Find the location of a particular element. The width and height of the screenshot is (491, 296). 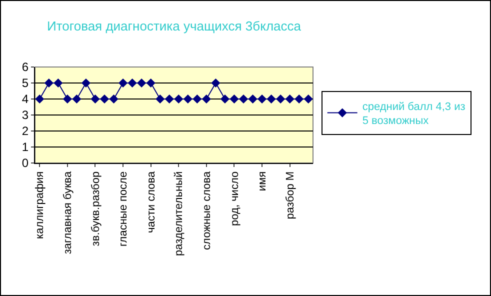

x-tick-label: разбор М is located at coordinates (290, 195).